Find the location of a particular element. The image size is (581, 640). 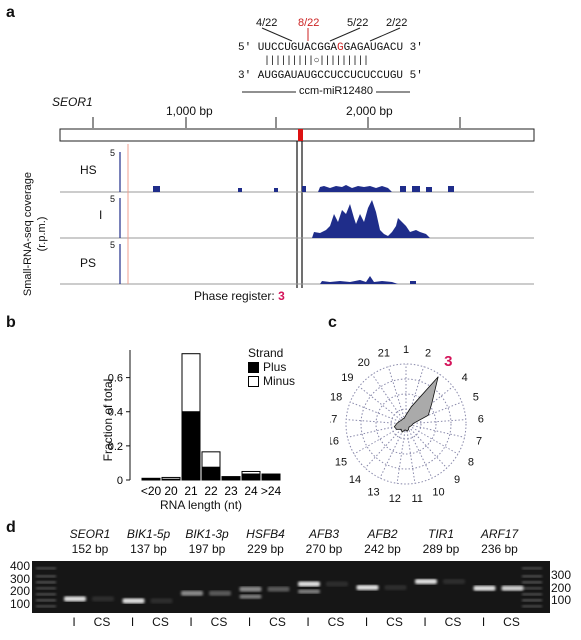

gel-gene-header: BIK1-5p 137 bp is located at coordinates (149, 542).